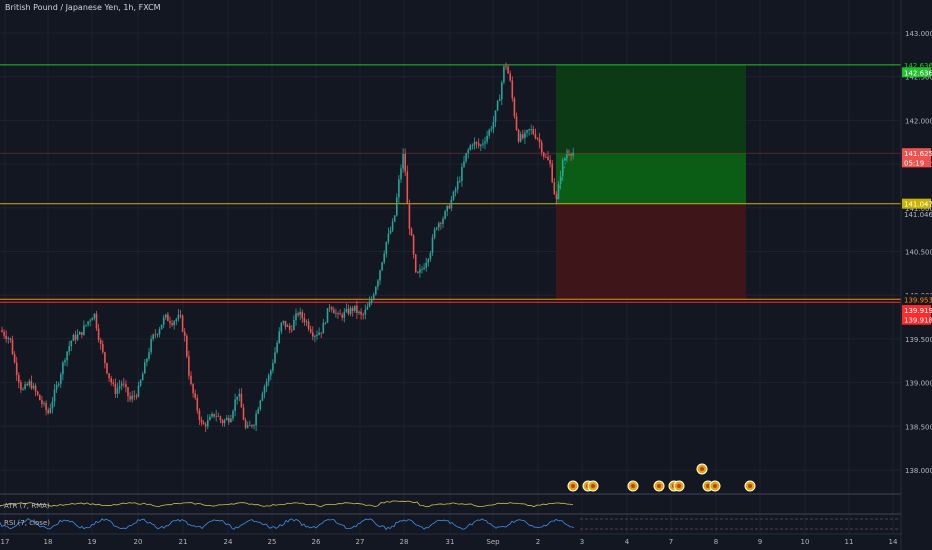 The image size is (932, 550). Describe the element at coordinates (651, 251) in the screenshot. I see `loss-zone` at that location.